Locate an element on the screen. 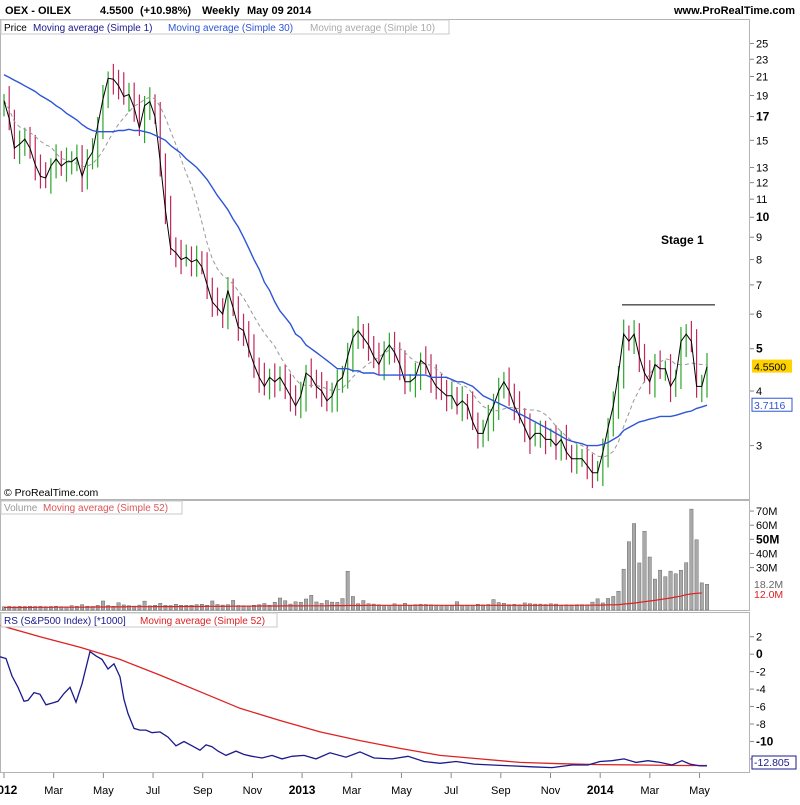 The image size is (800, 805). time-tick-label: 2014 is located at coordinates (600, 790).